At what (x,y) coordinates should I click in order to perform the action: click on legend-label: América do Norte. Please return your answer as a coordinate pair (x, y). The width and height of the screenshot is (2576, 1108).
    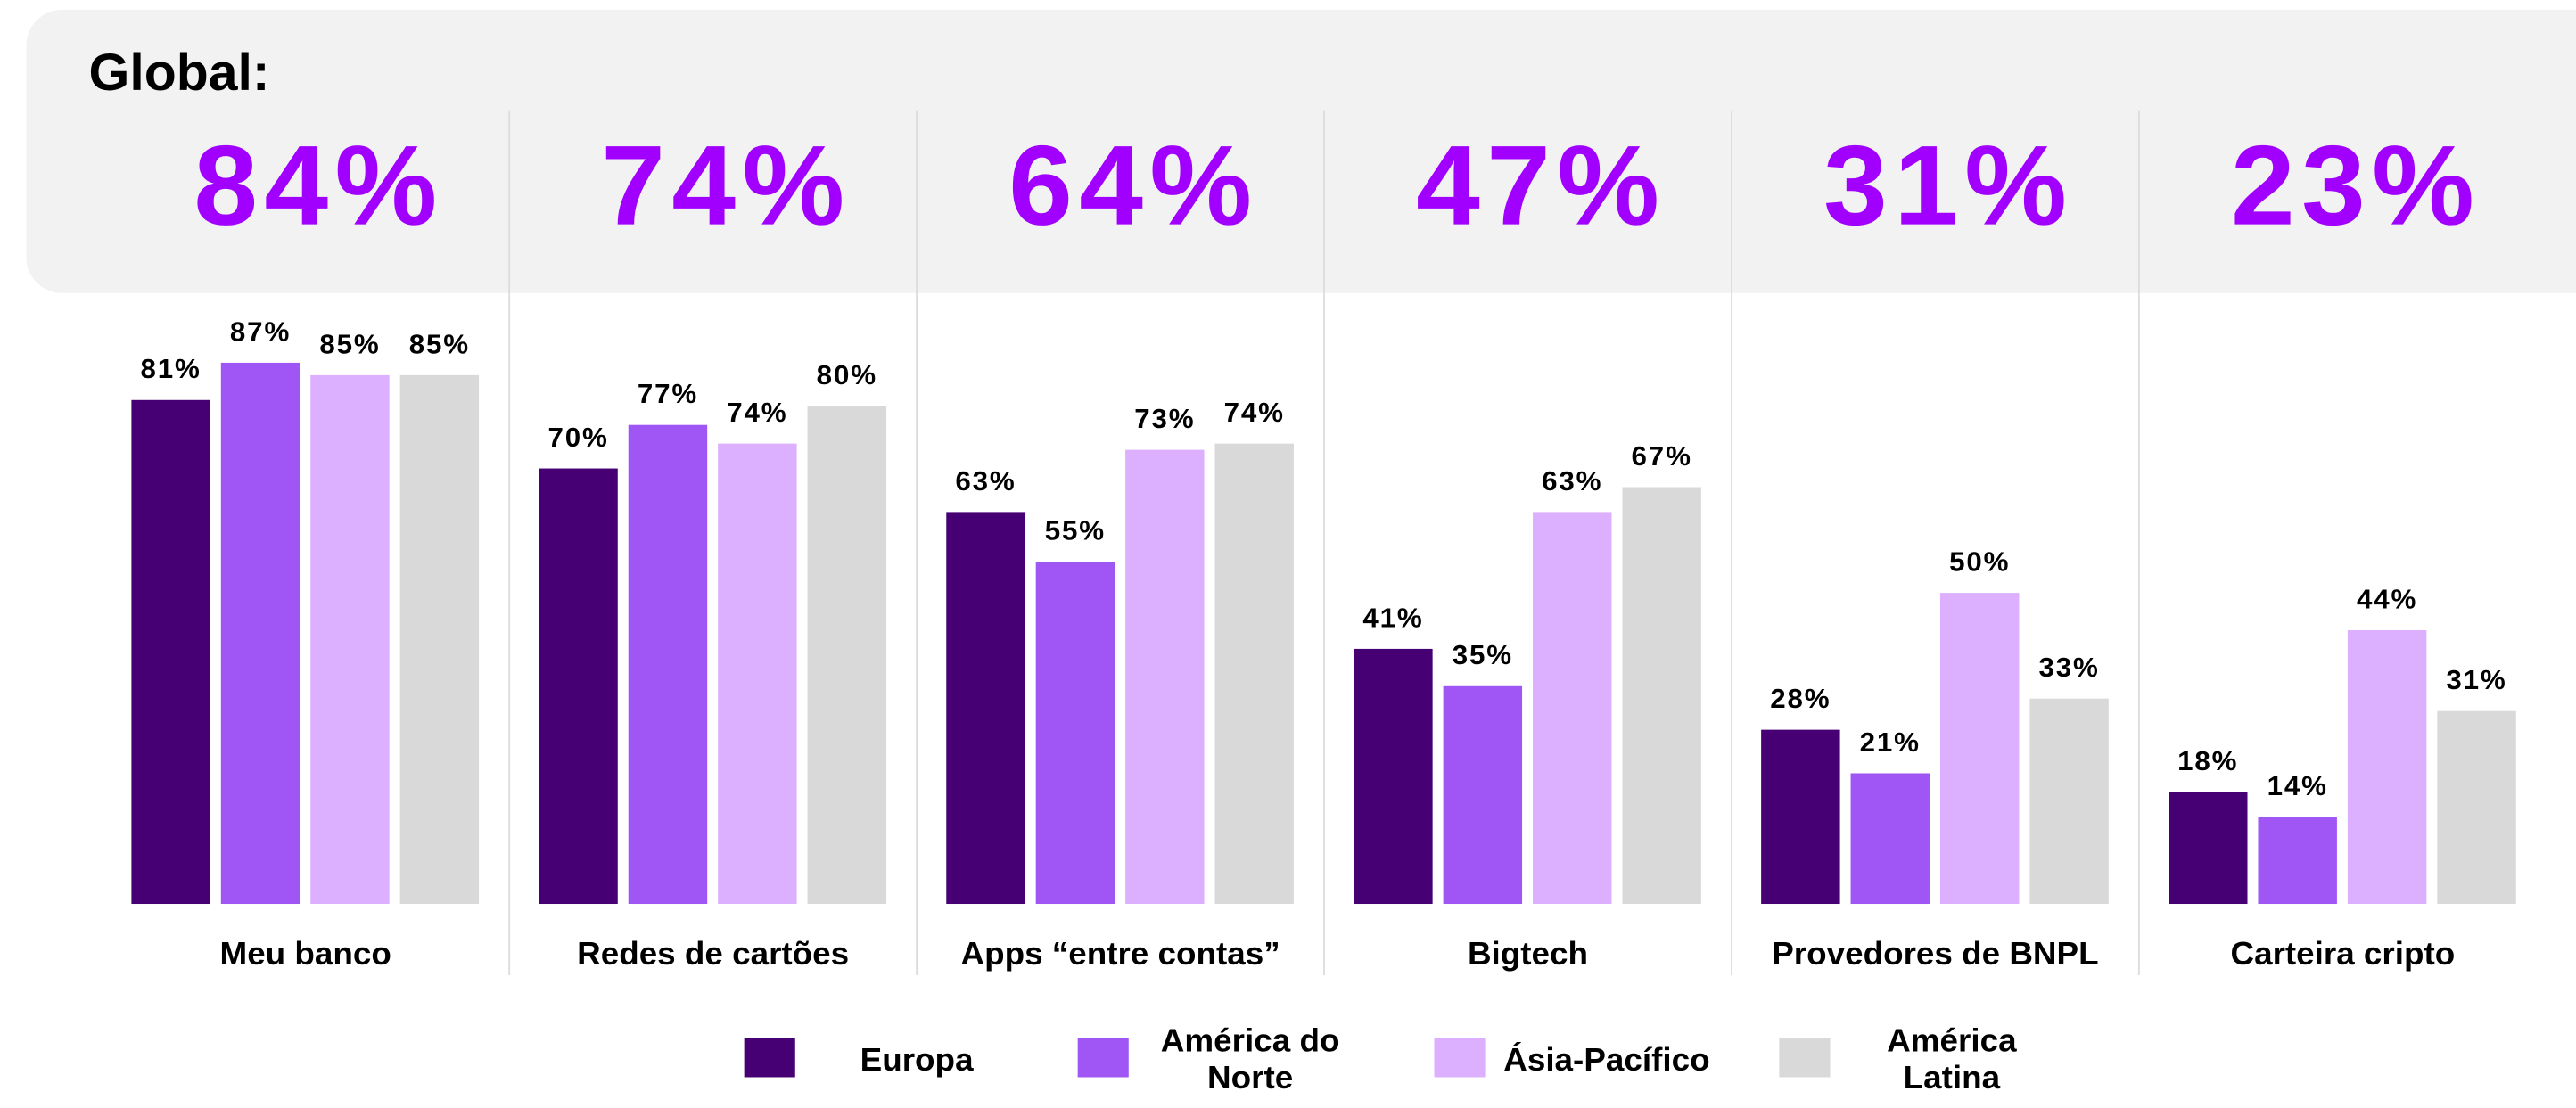
    Looking at the image, I should click on (1250, 1060).